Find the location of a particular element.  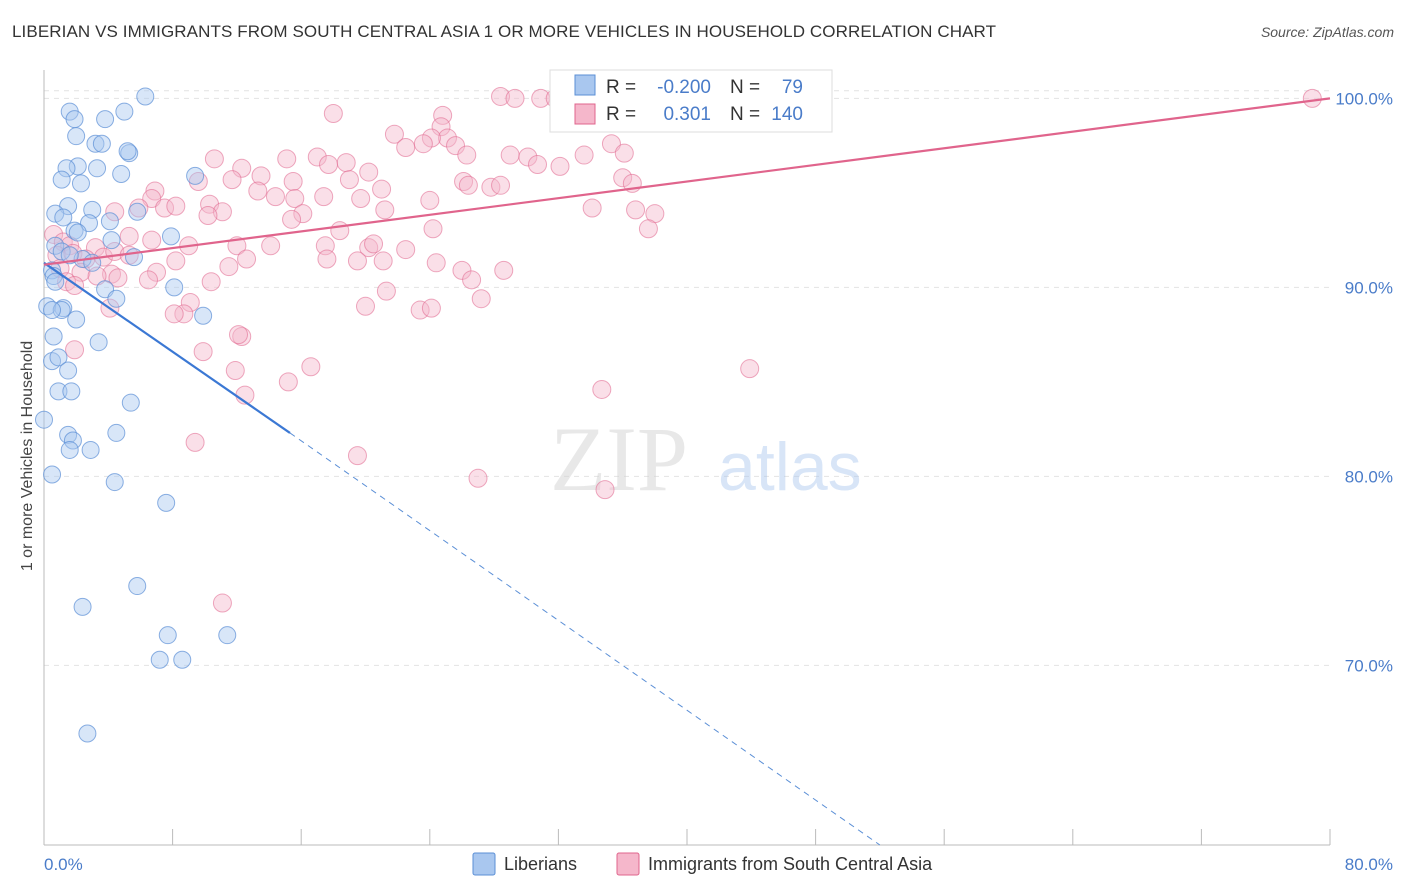

y-tick-label: 90.0% is located at coordinates (1369, 287).